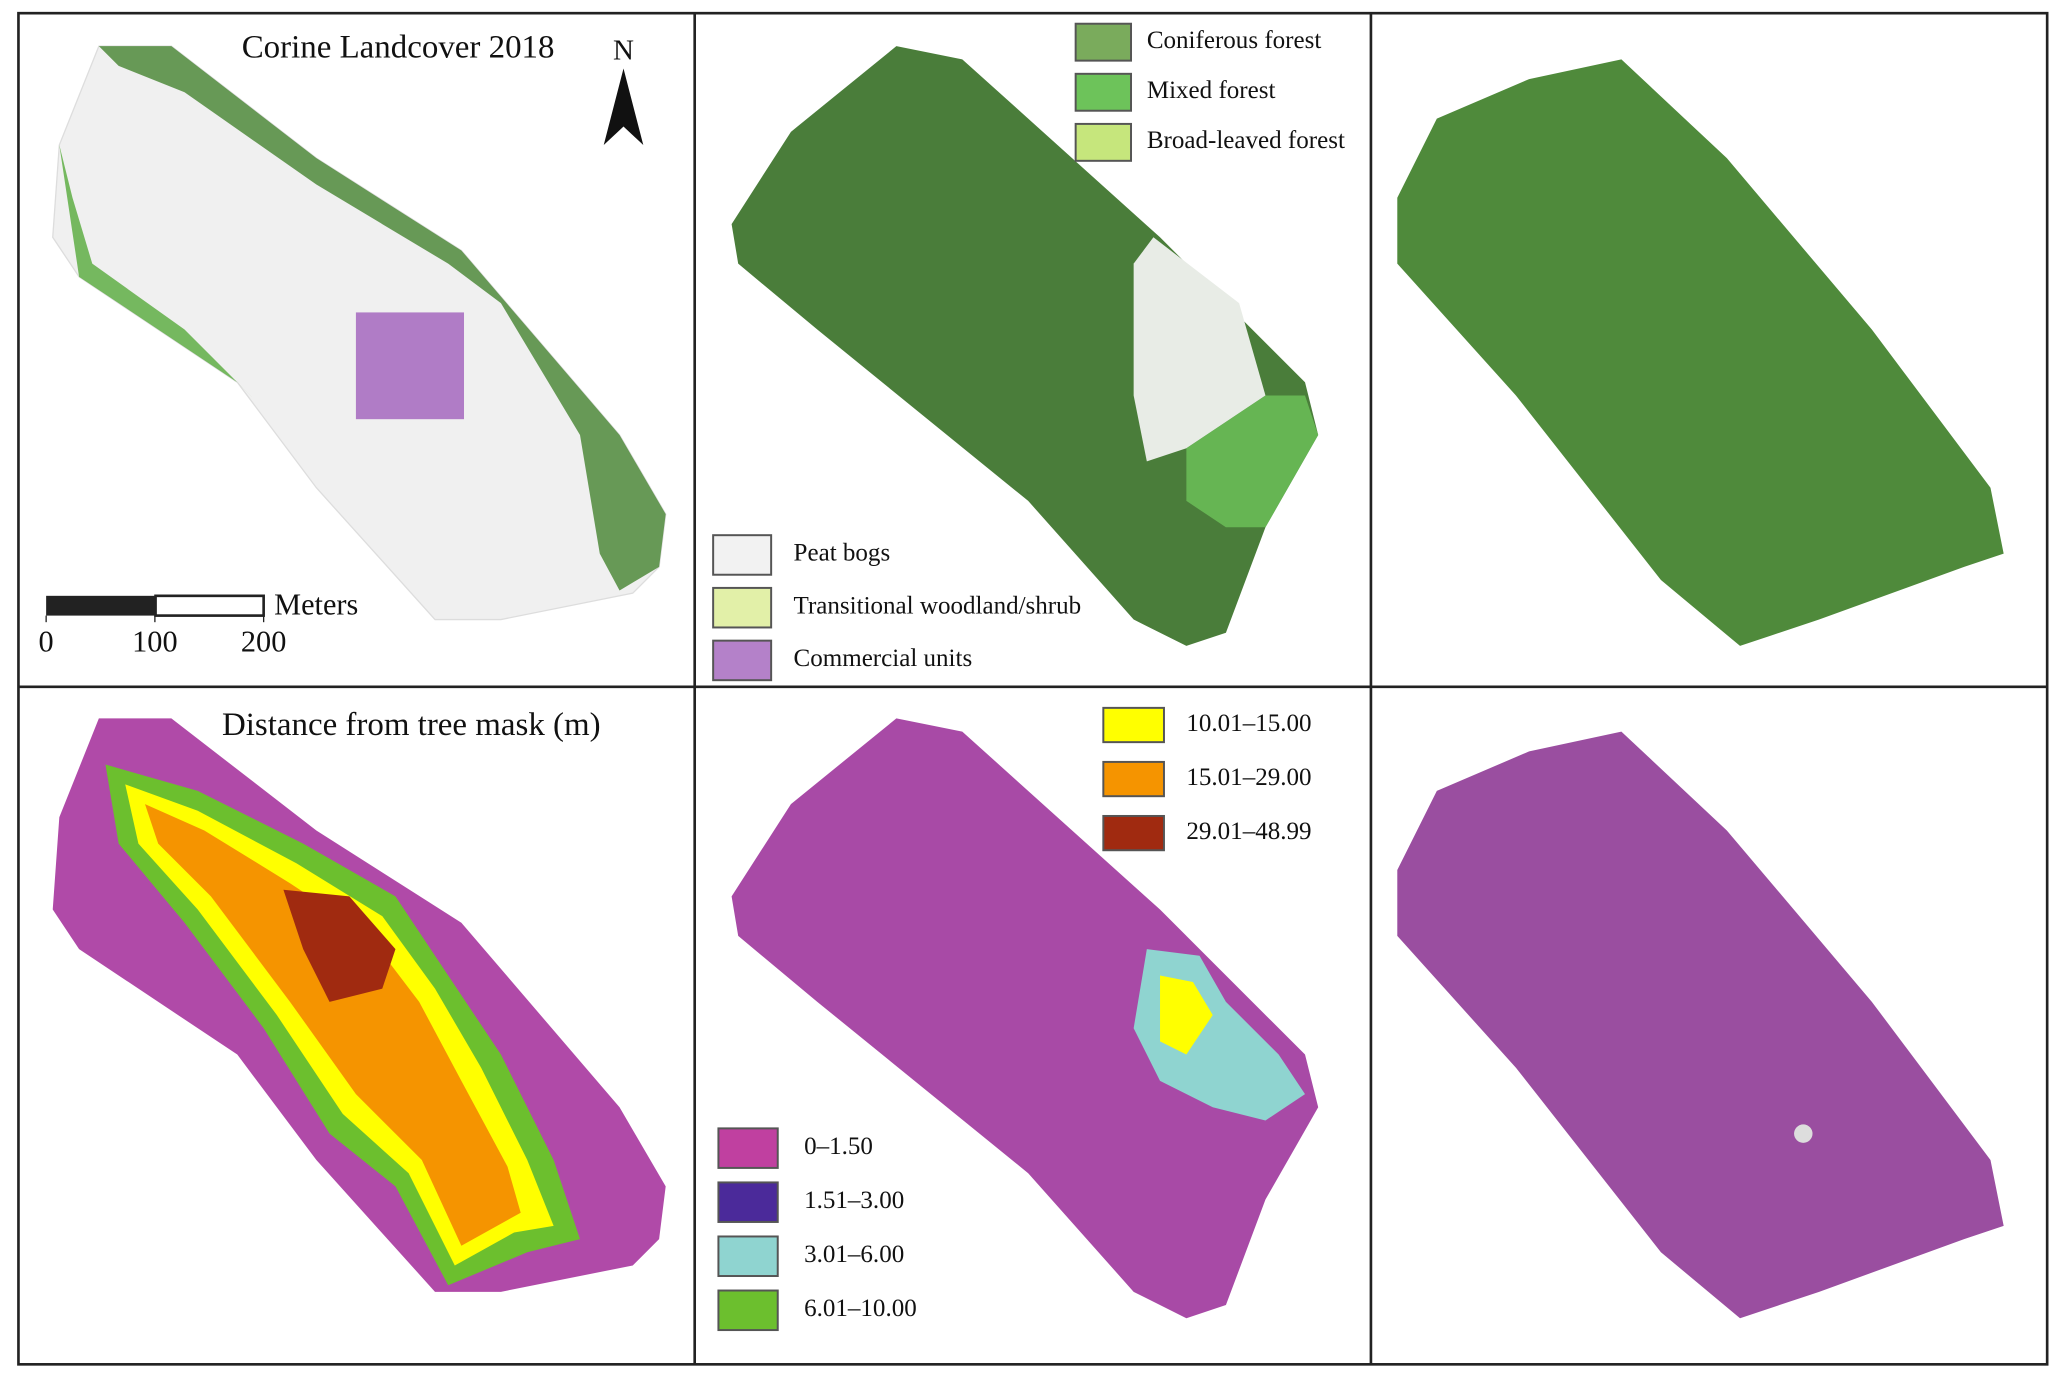  What do you see at coordinates (411, 725) in the screenshot?
I see `panel-title: Distance from tree mask (m)` at bounding box center [411, 725].